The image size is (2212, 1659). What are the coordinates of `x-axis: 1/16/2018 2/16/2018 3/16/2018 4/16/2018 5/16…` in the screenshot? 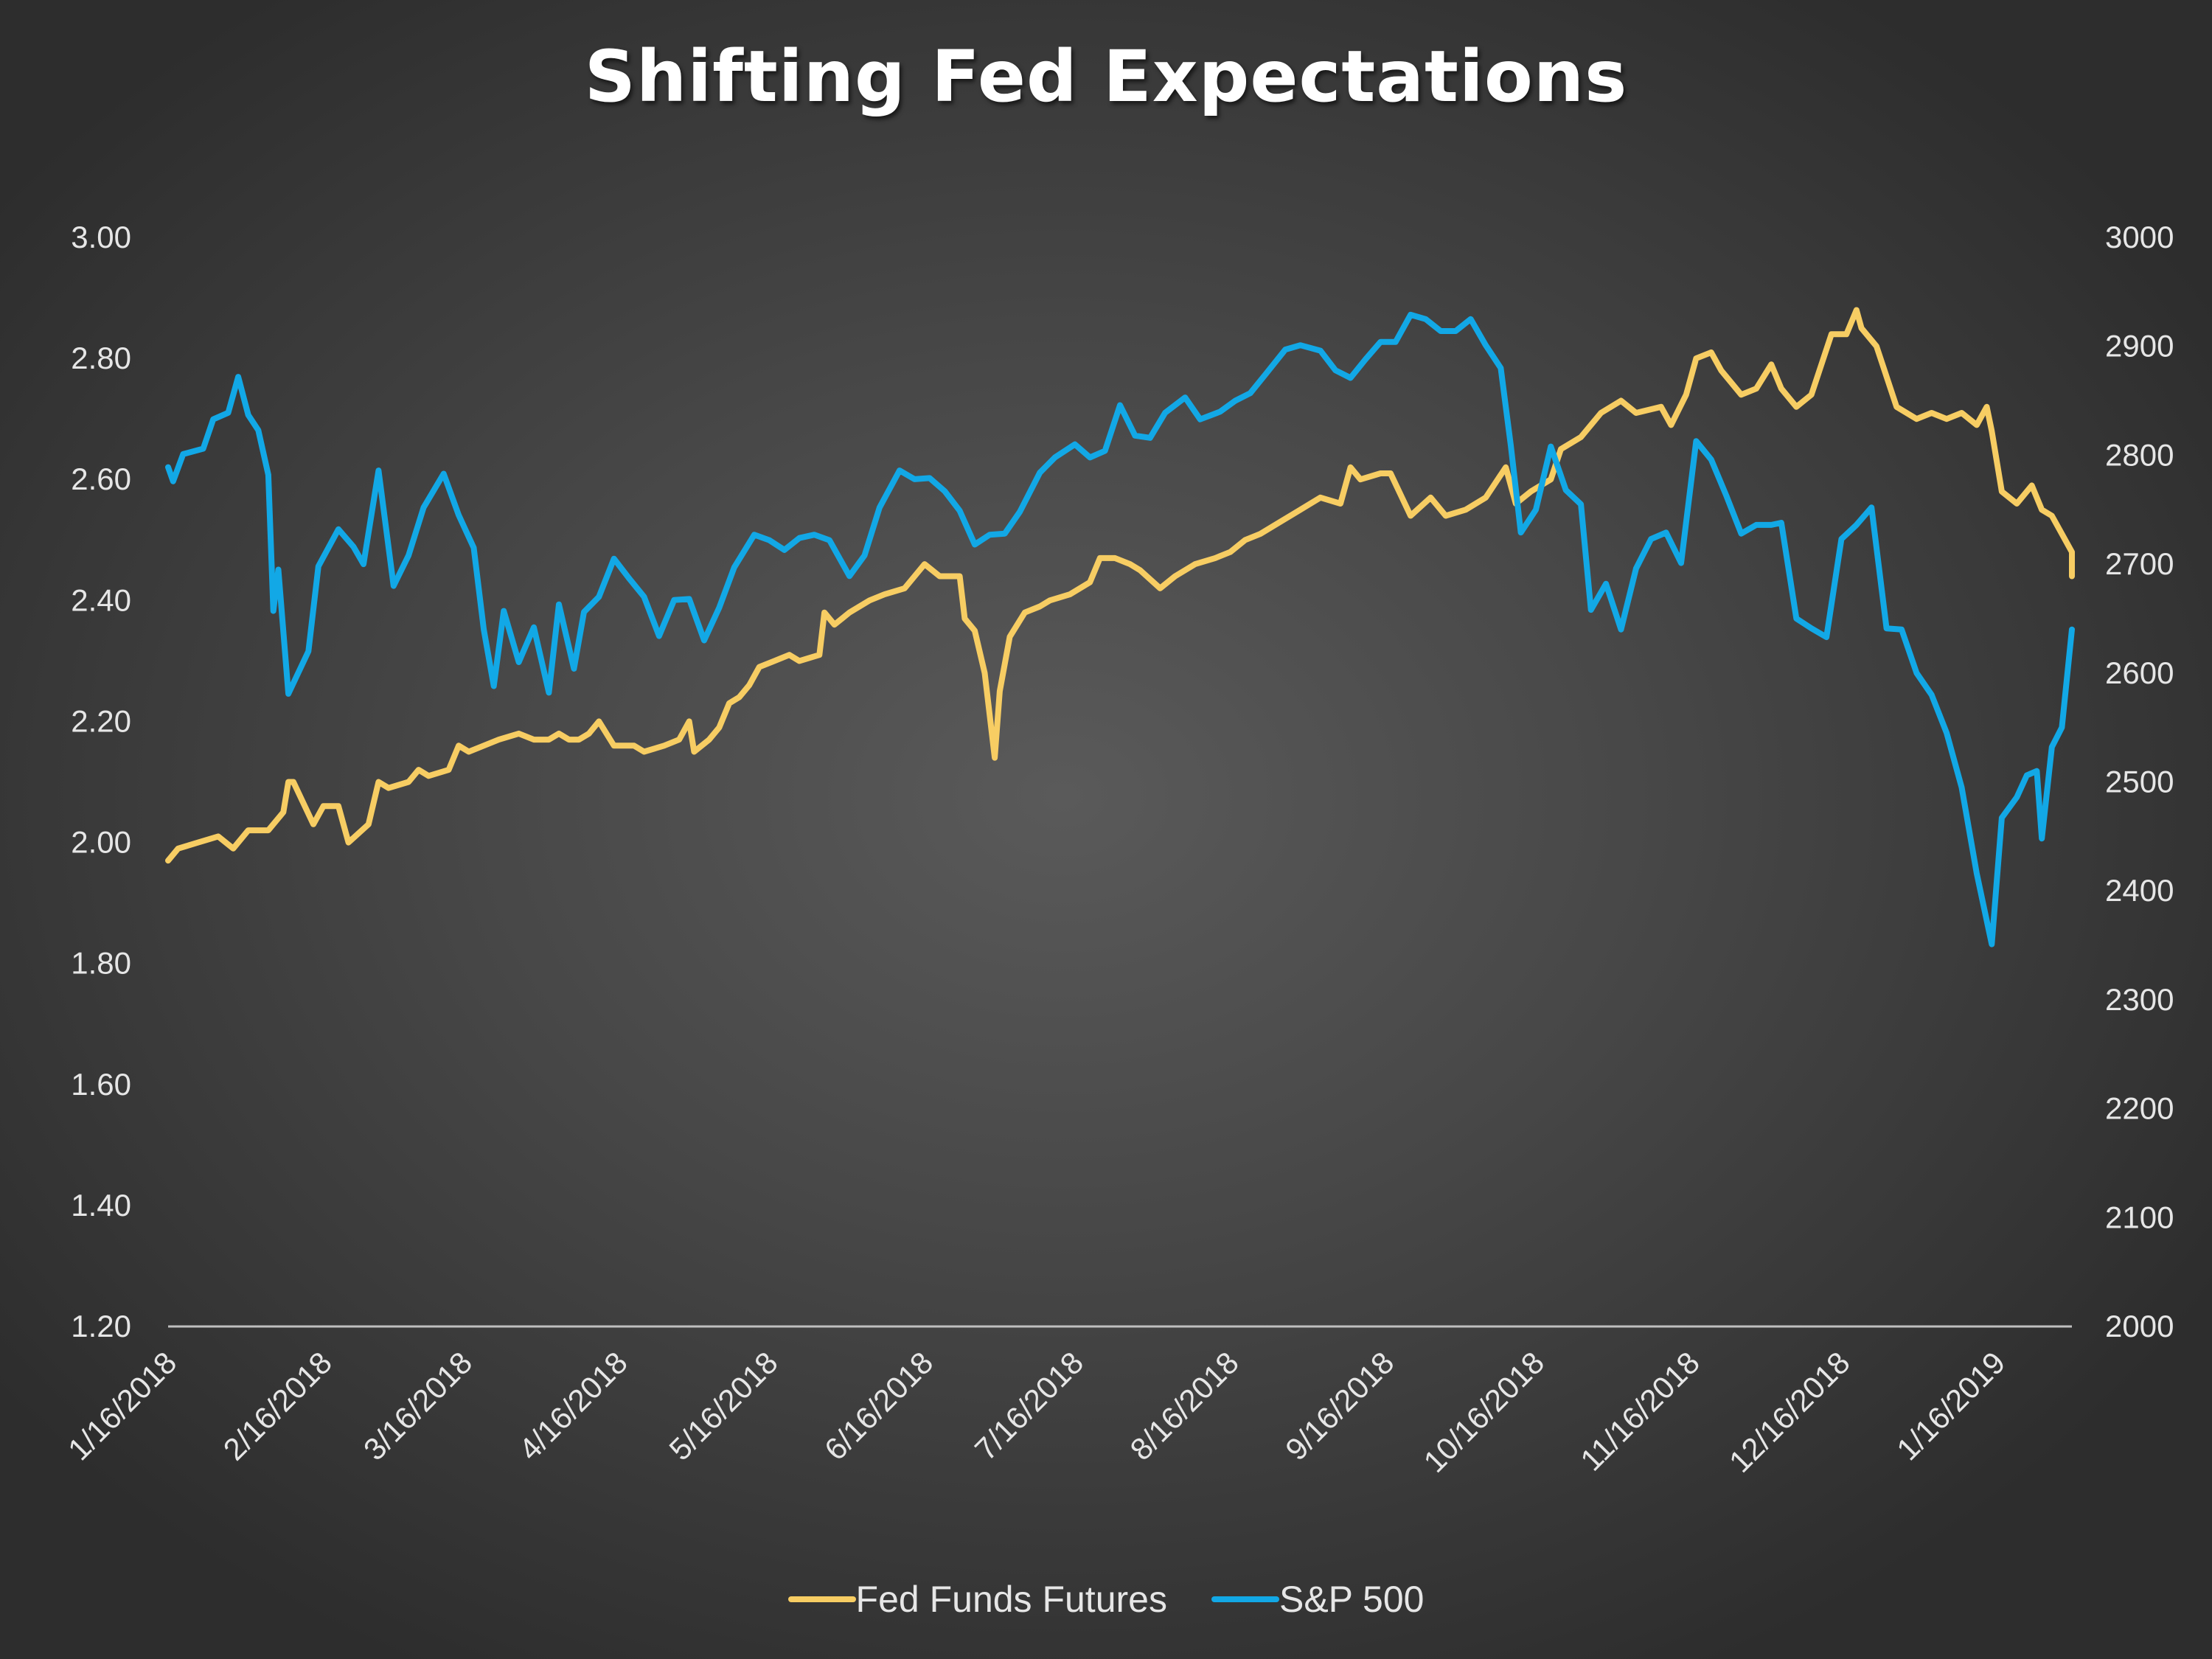 It's located at (1036, 1412).